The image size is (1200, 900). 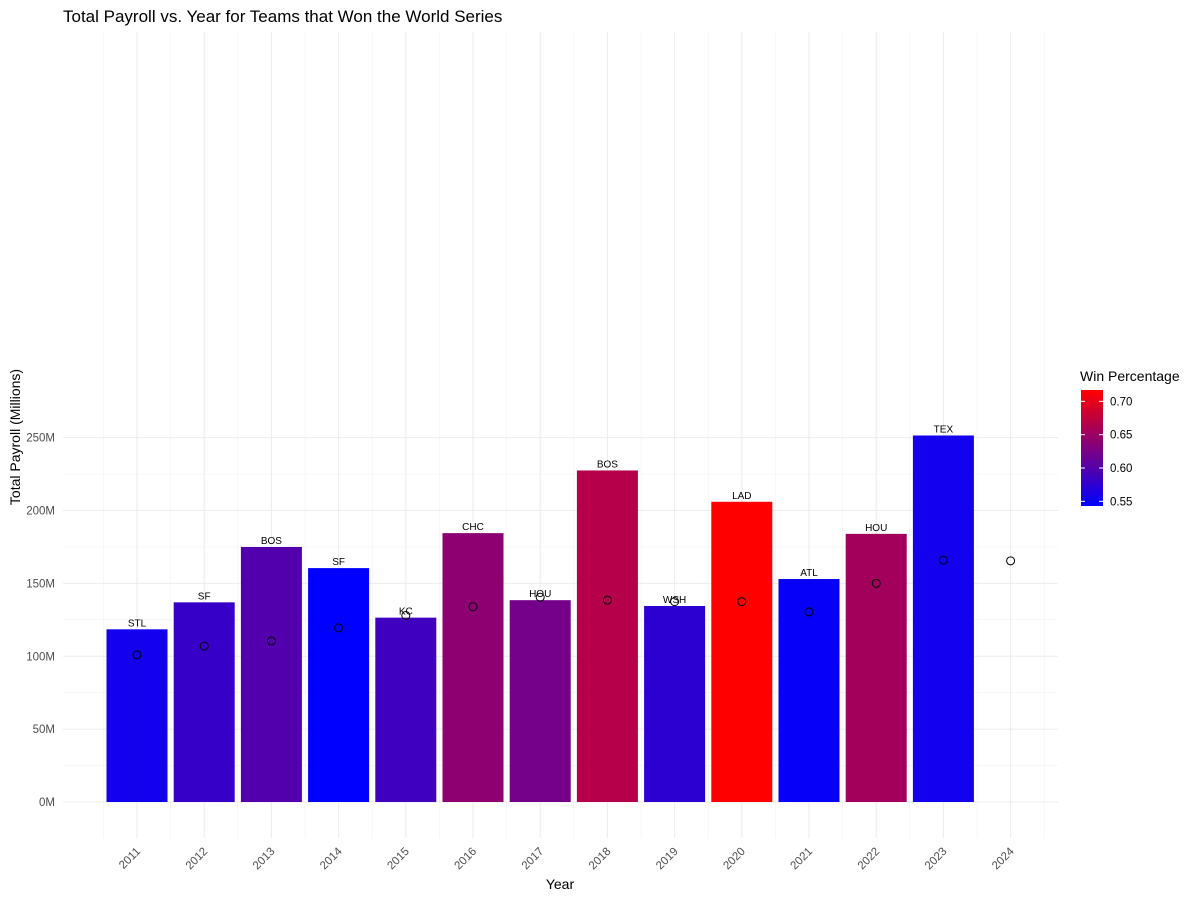 What do you see at coordinates (1092, 448) in the screenshot?
I see `legend-colorbar` at bounding box center [1092, 448].